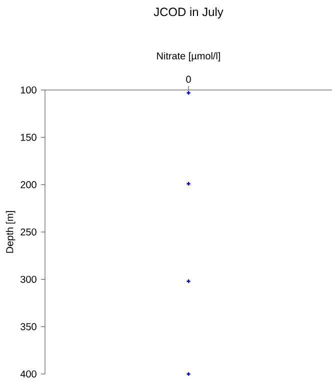 This screenshot has height=384, width=334. I want to click on y-tick-label: 300, so click(28, 279).